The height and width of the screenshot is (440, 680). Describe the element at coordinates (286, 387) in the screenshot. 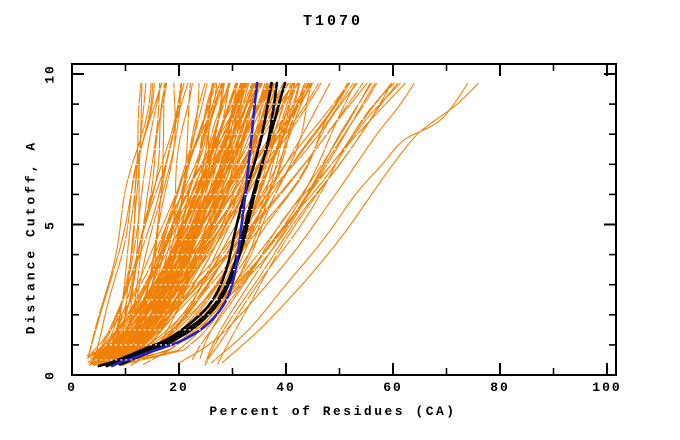

I see `x-tick-label: 40` at that location.